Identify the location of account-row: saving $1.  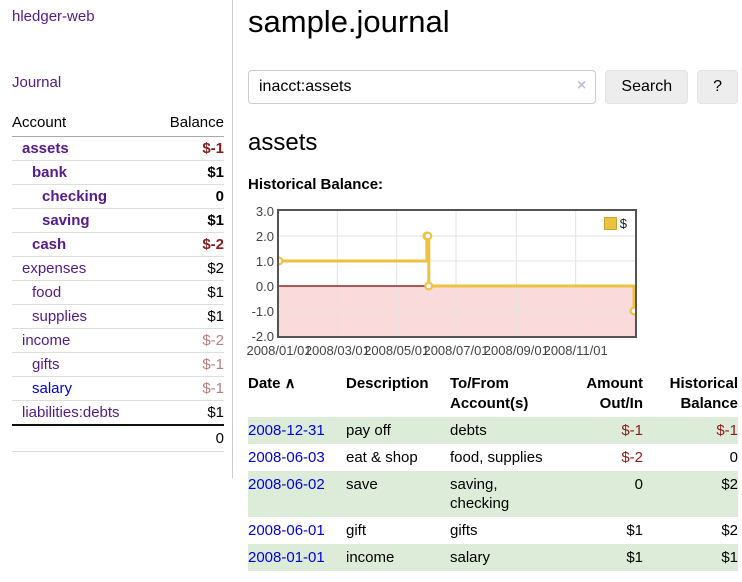
(118, 220).